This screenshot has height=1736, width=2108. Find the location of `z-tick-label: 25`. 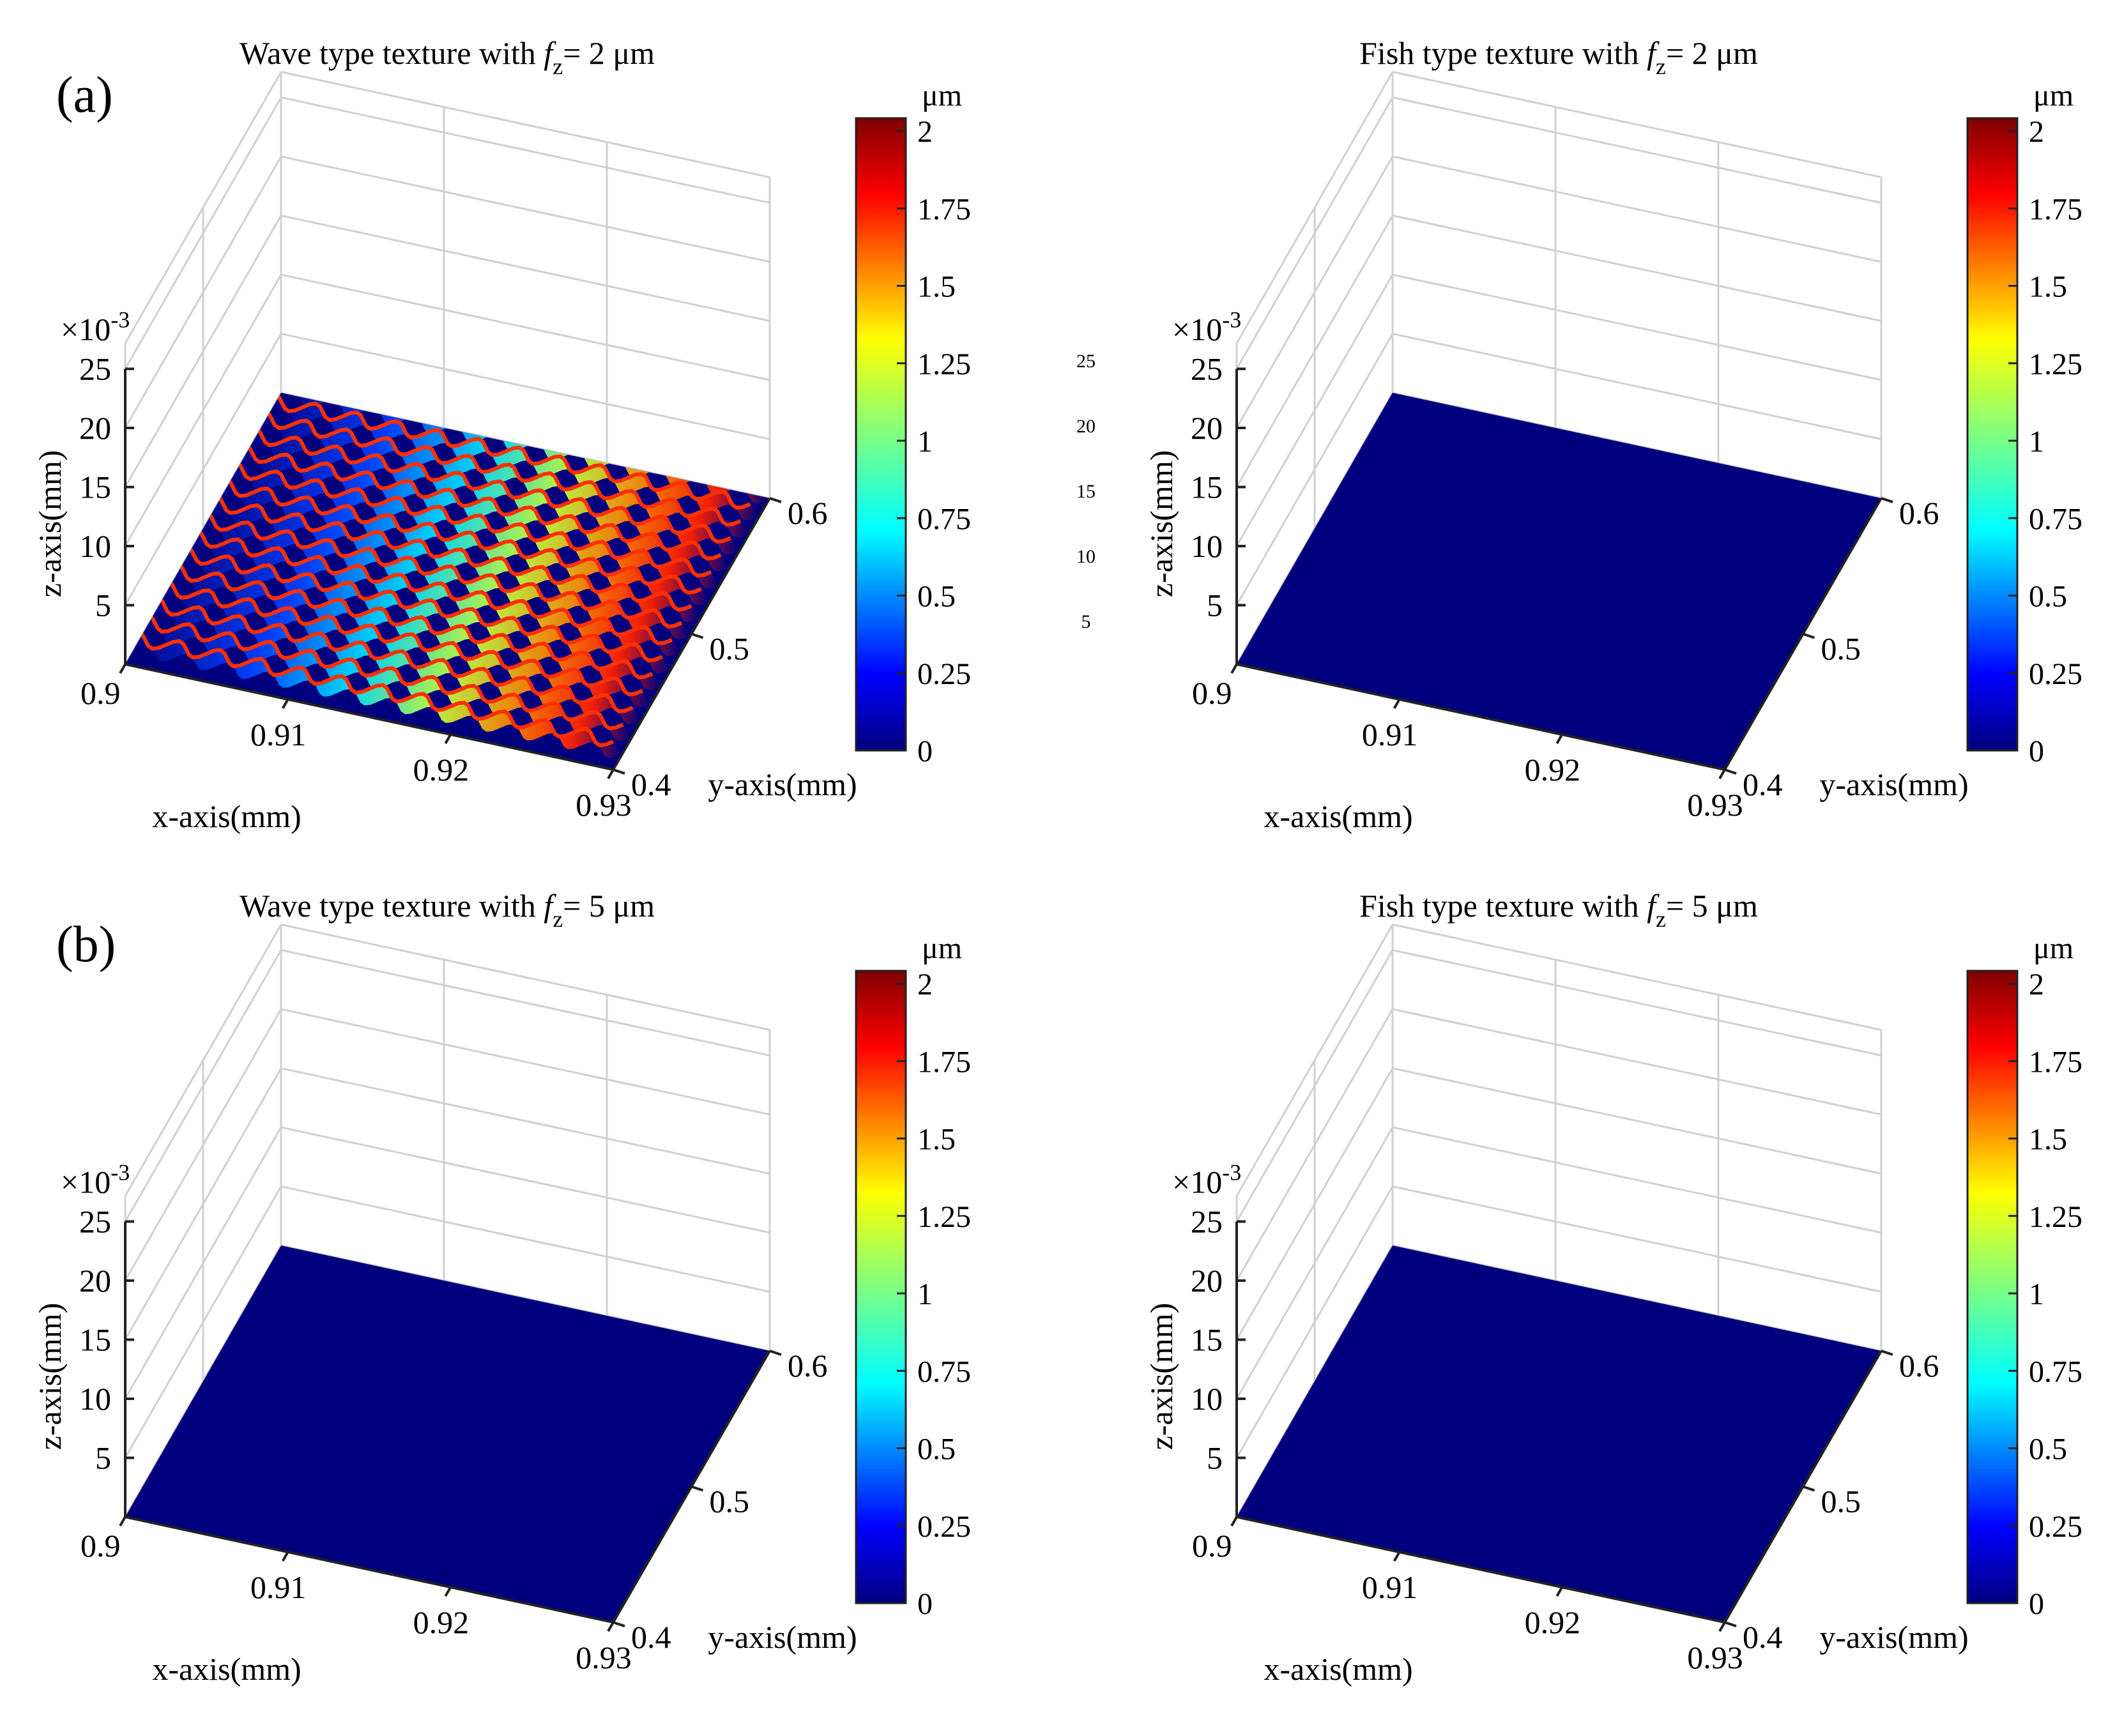

z-tick-label: 25 is located at coordinates (95, 369).